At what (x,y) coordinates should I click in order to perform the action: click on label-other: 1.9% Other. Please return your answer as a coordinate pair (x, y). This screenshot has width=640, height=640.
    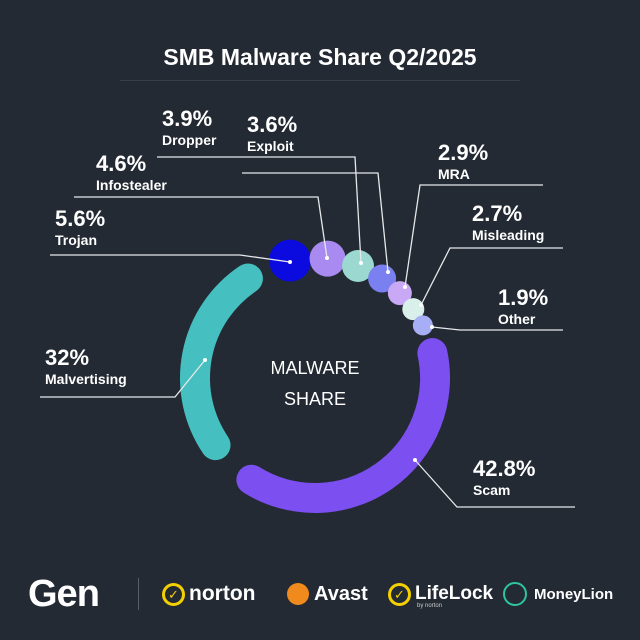
    Looking at the image, I should click on (523, 306).